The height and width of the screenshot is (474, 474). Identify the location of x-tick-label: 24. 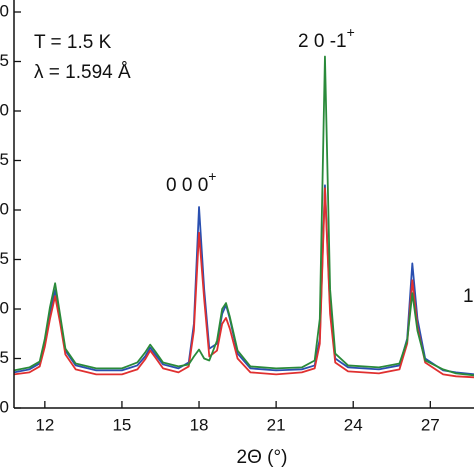
(353, 424).